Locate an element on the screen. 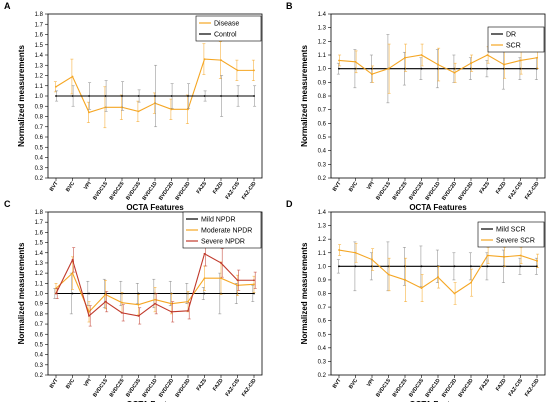 The width and height of the screenshot is (550, 402). y-tick-label: 0.5 is located at coordinates (39, 345).